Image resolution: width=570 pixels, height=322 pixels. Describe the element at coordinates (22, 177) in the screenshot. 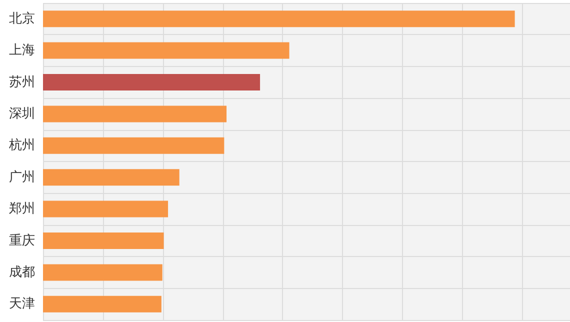

I see `y-tick-label: 广州` at that location.